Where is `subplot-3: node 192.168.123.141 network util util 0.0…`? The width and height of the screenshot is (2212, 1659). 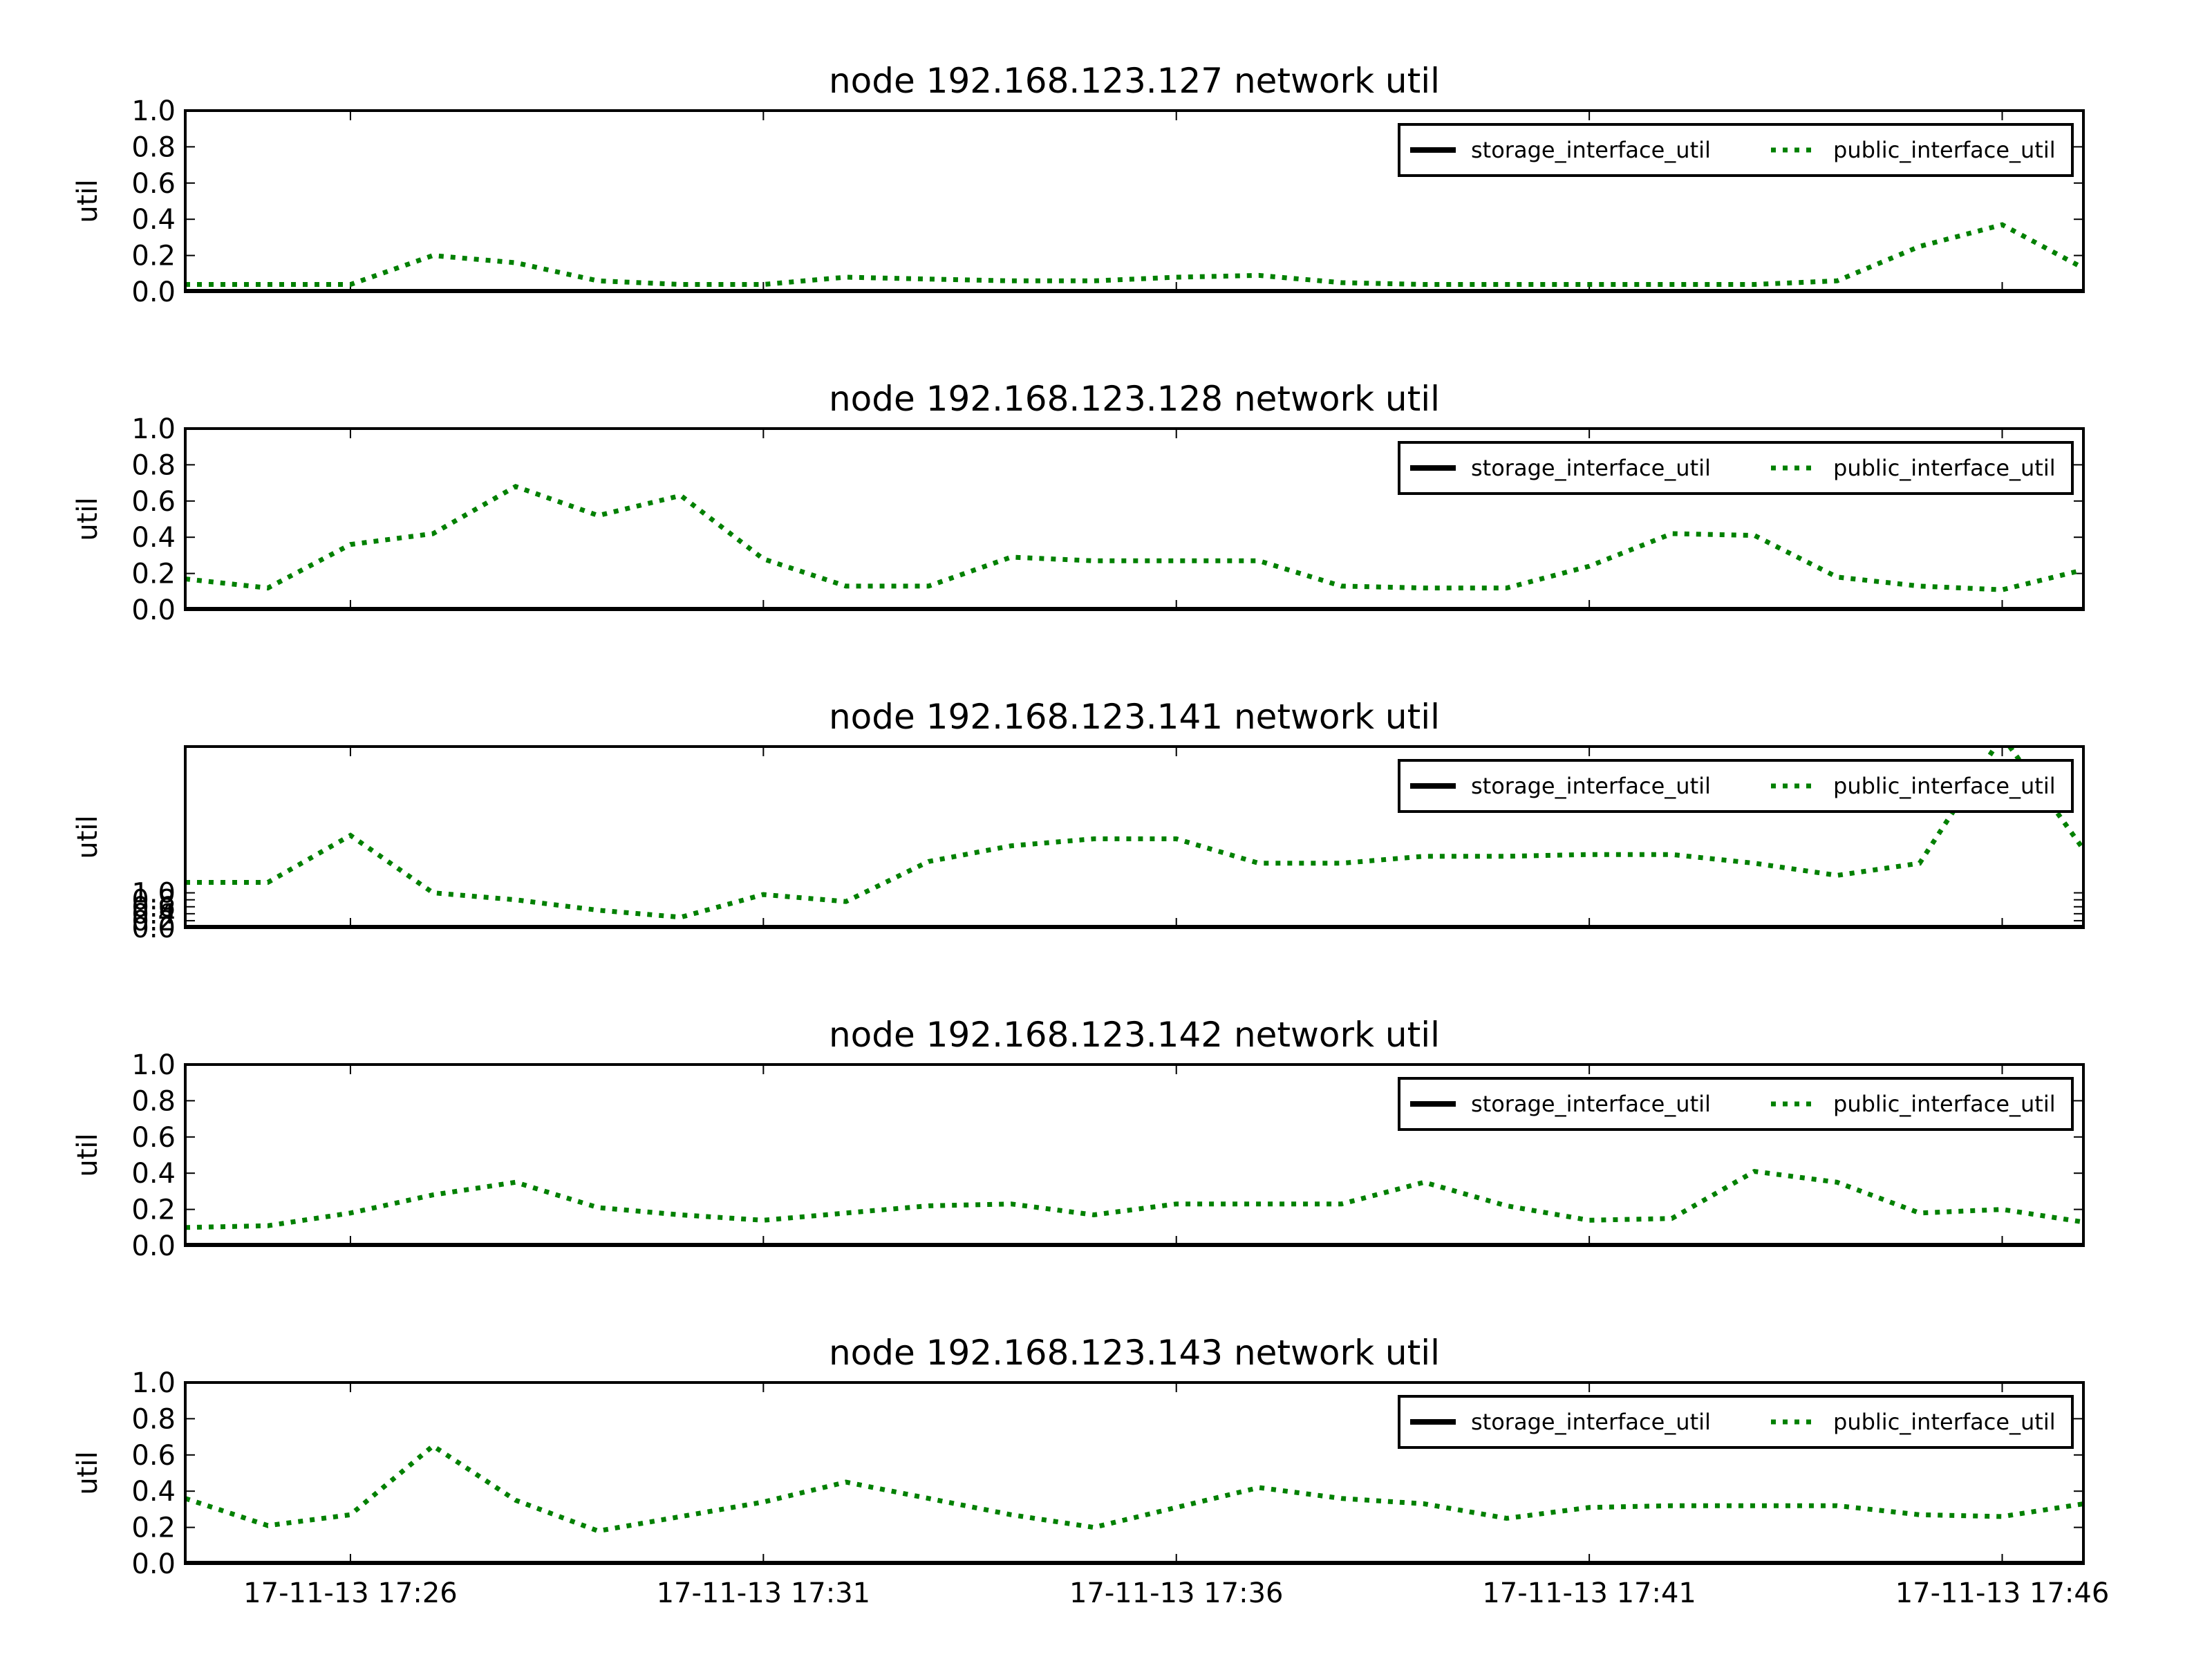 subplot-3: node 192.168.123.141 network util util 0.0… is located at coordinates (1078, 821).